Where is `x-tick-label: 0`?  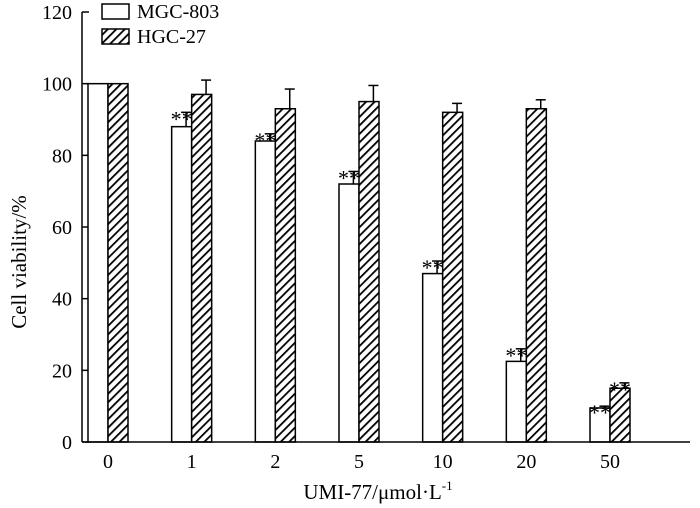 x-tick-label: 0 is located at coordinates (108, 462).